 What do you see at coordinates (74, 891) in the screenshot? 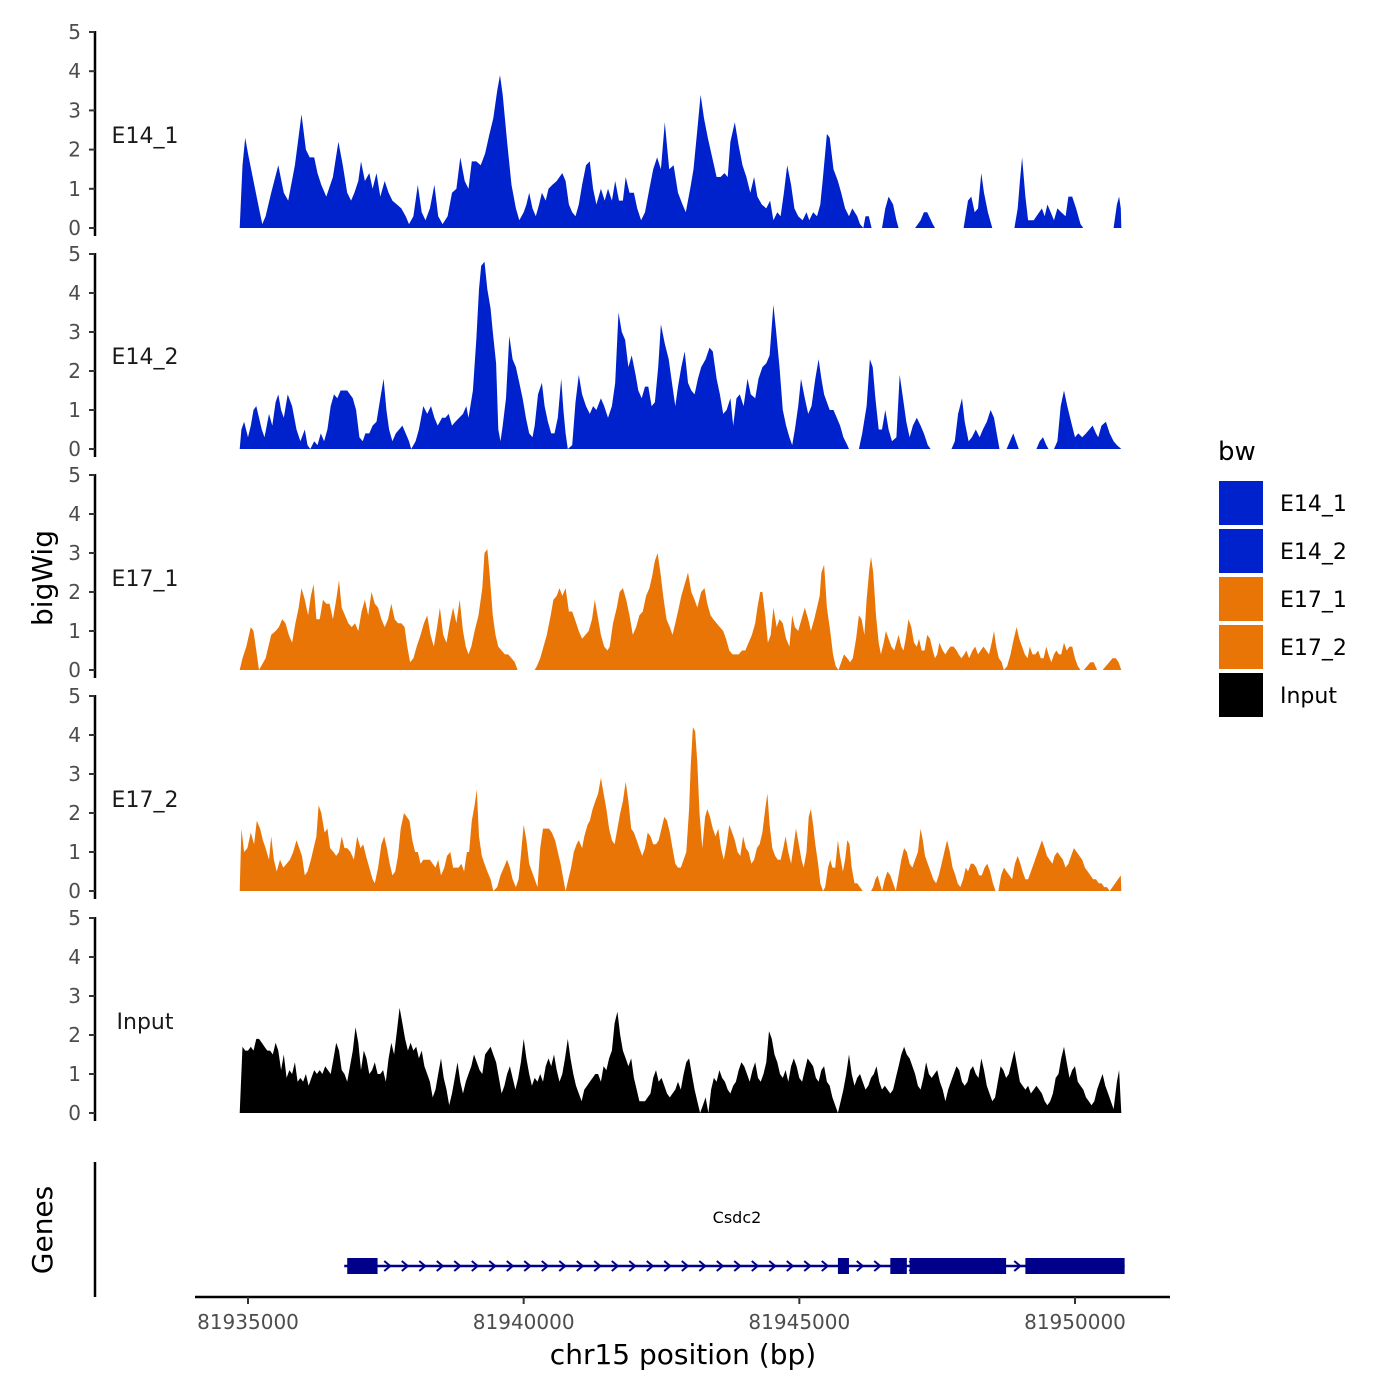
I see `y-tick-label-E17_2-0: 0` at bounding box center [74, 891].